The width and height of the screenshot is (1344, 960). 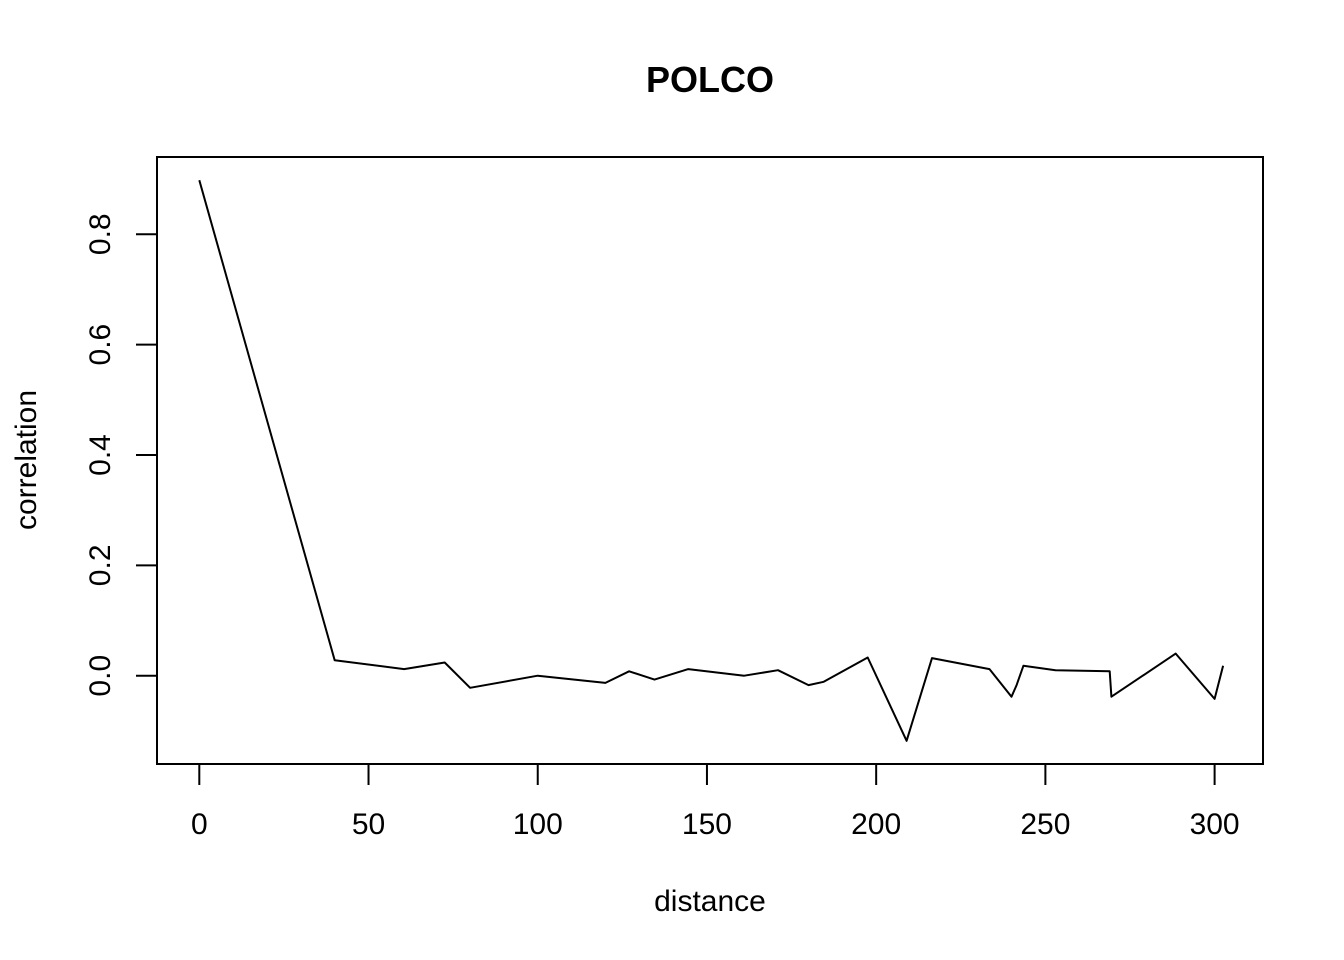 I want to click on x-tick-label: 250, so click(x=1045, y=824).